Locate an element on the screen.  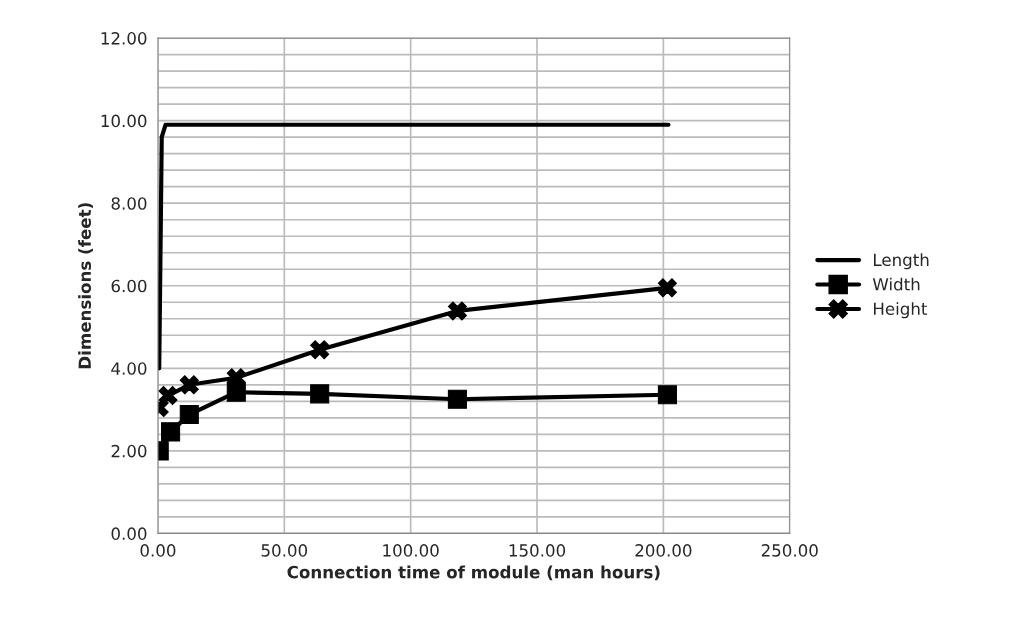
legend-label: Width is located at coordinates (896, 284).